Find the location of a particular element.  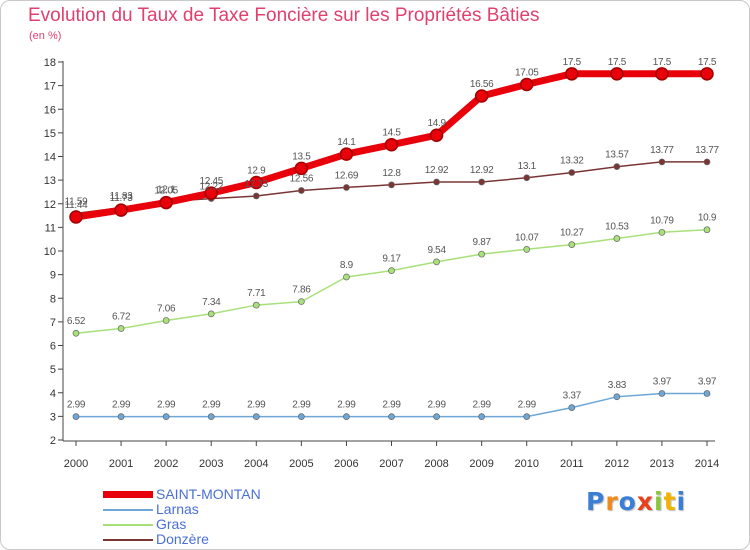

x-tick-label: 2013 is located at coordinates (662, 464).